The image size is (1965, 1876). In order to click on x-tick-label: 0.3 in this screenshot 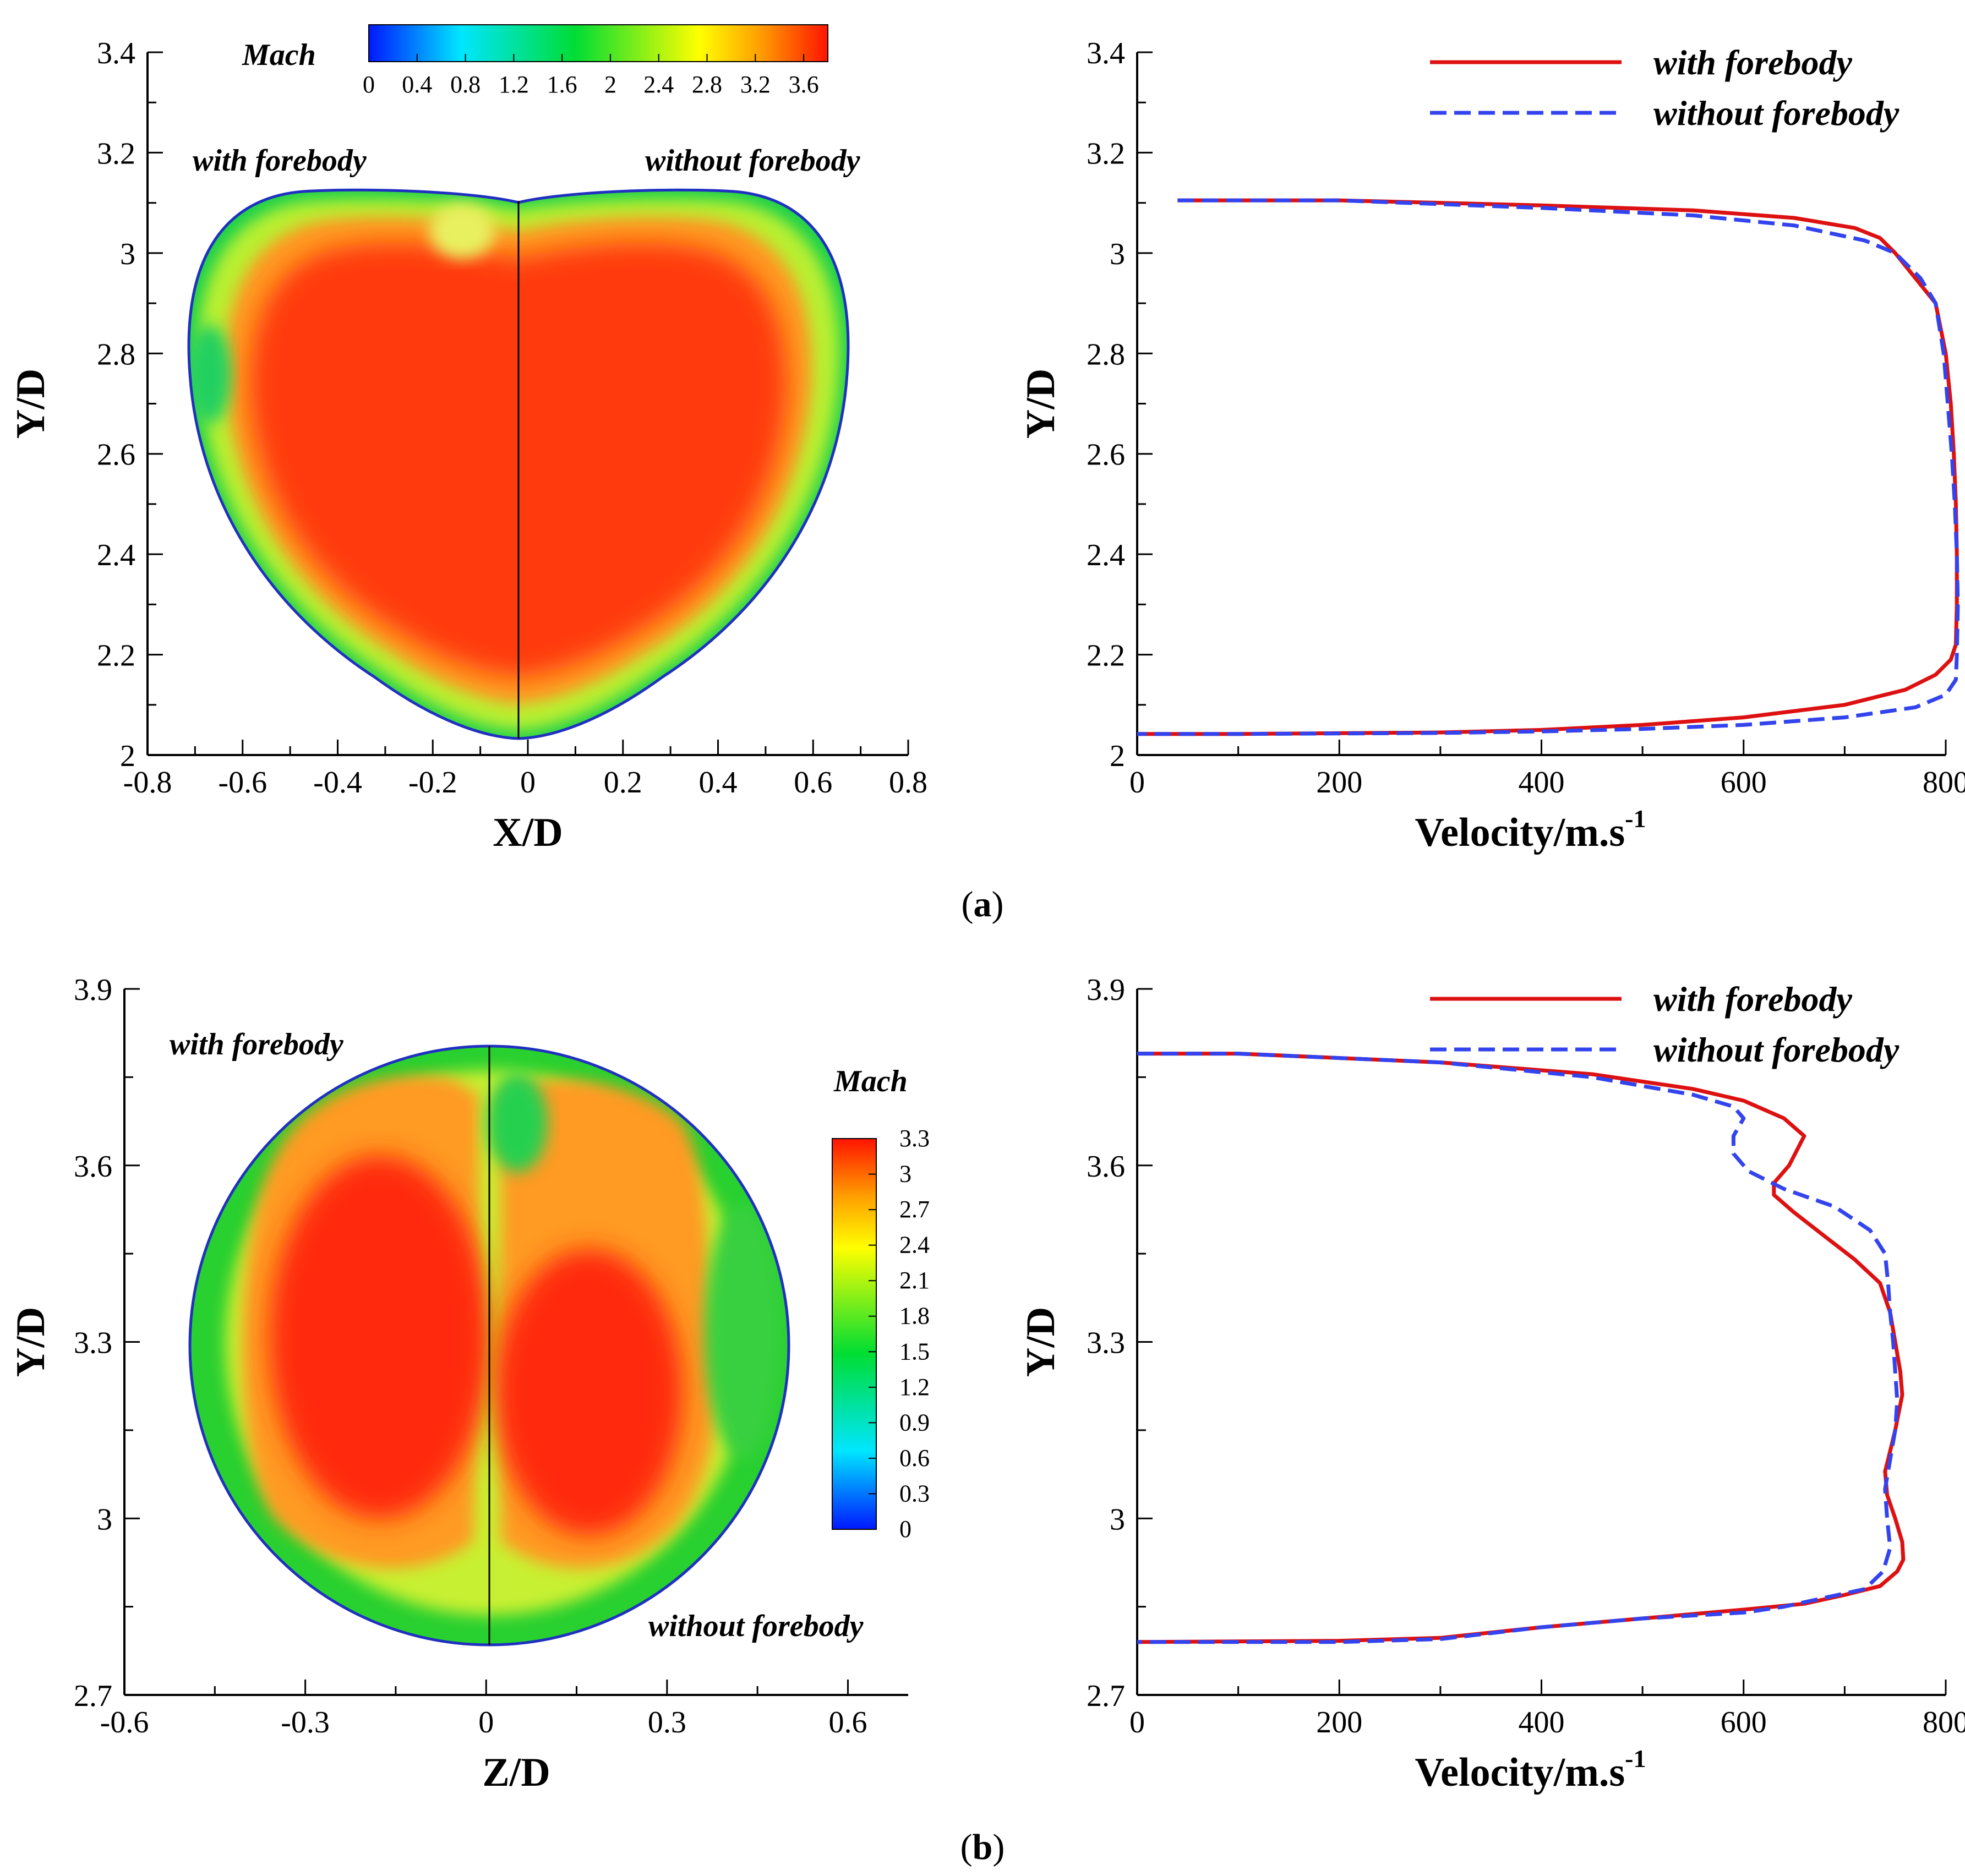, I will do `click(667, 1723)`.